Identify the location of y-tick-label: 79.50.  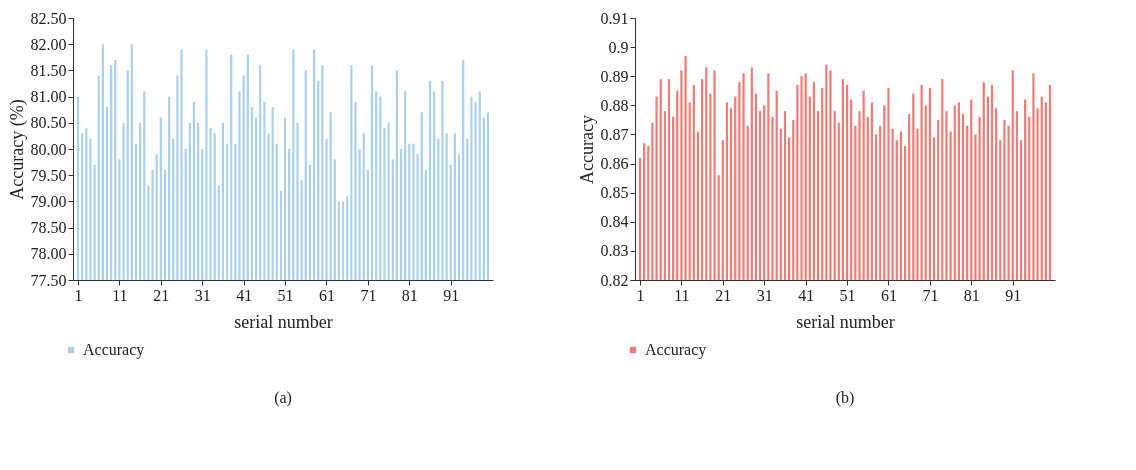
(48, 175).